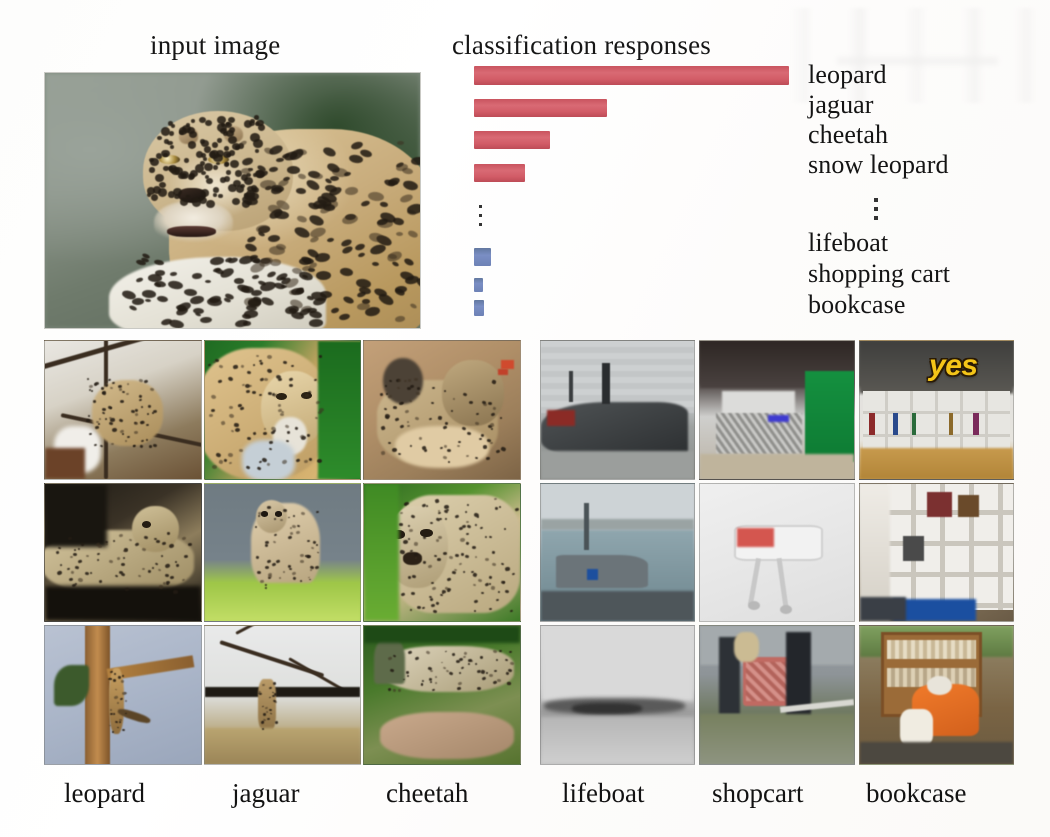 This screenshot has width=1050, height=837. What do you see at coordinates (876, 209) in the screenshot?
I see `labels-ellipsis-icon` at bounding box center [876, 209].